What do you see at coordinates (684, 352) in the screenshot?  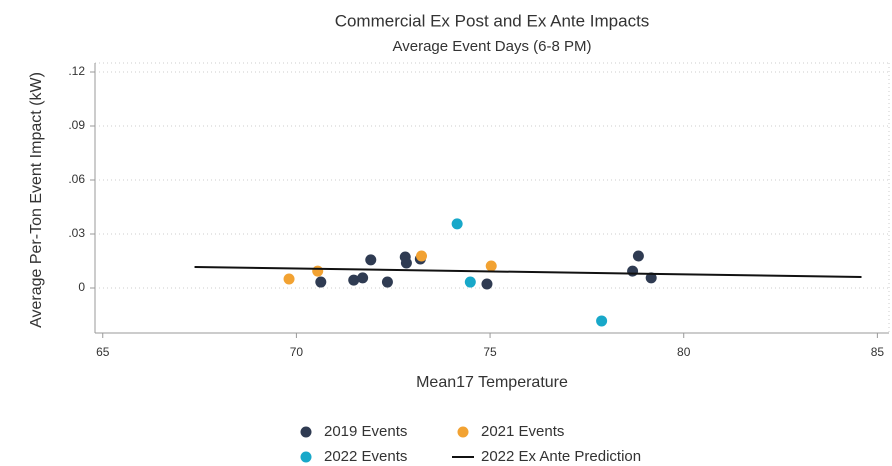 I see `x-tick-label: 80` at bounding box center [684, 352].